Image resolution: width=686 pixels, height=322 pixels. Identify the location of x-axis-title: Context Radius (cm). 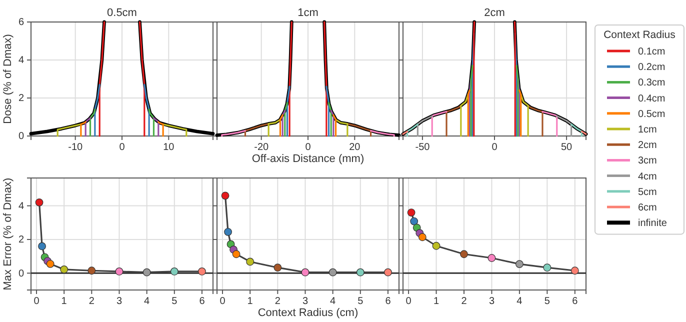
(308, 313).